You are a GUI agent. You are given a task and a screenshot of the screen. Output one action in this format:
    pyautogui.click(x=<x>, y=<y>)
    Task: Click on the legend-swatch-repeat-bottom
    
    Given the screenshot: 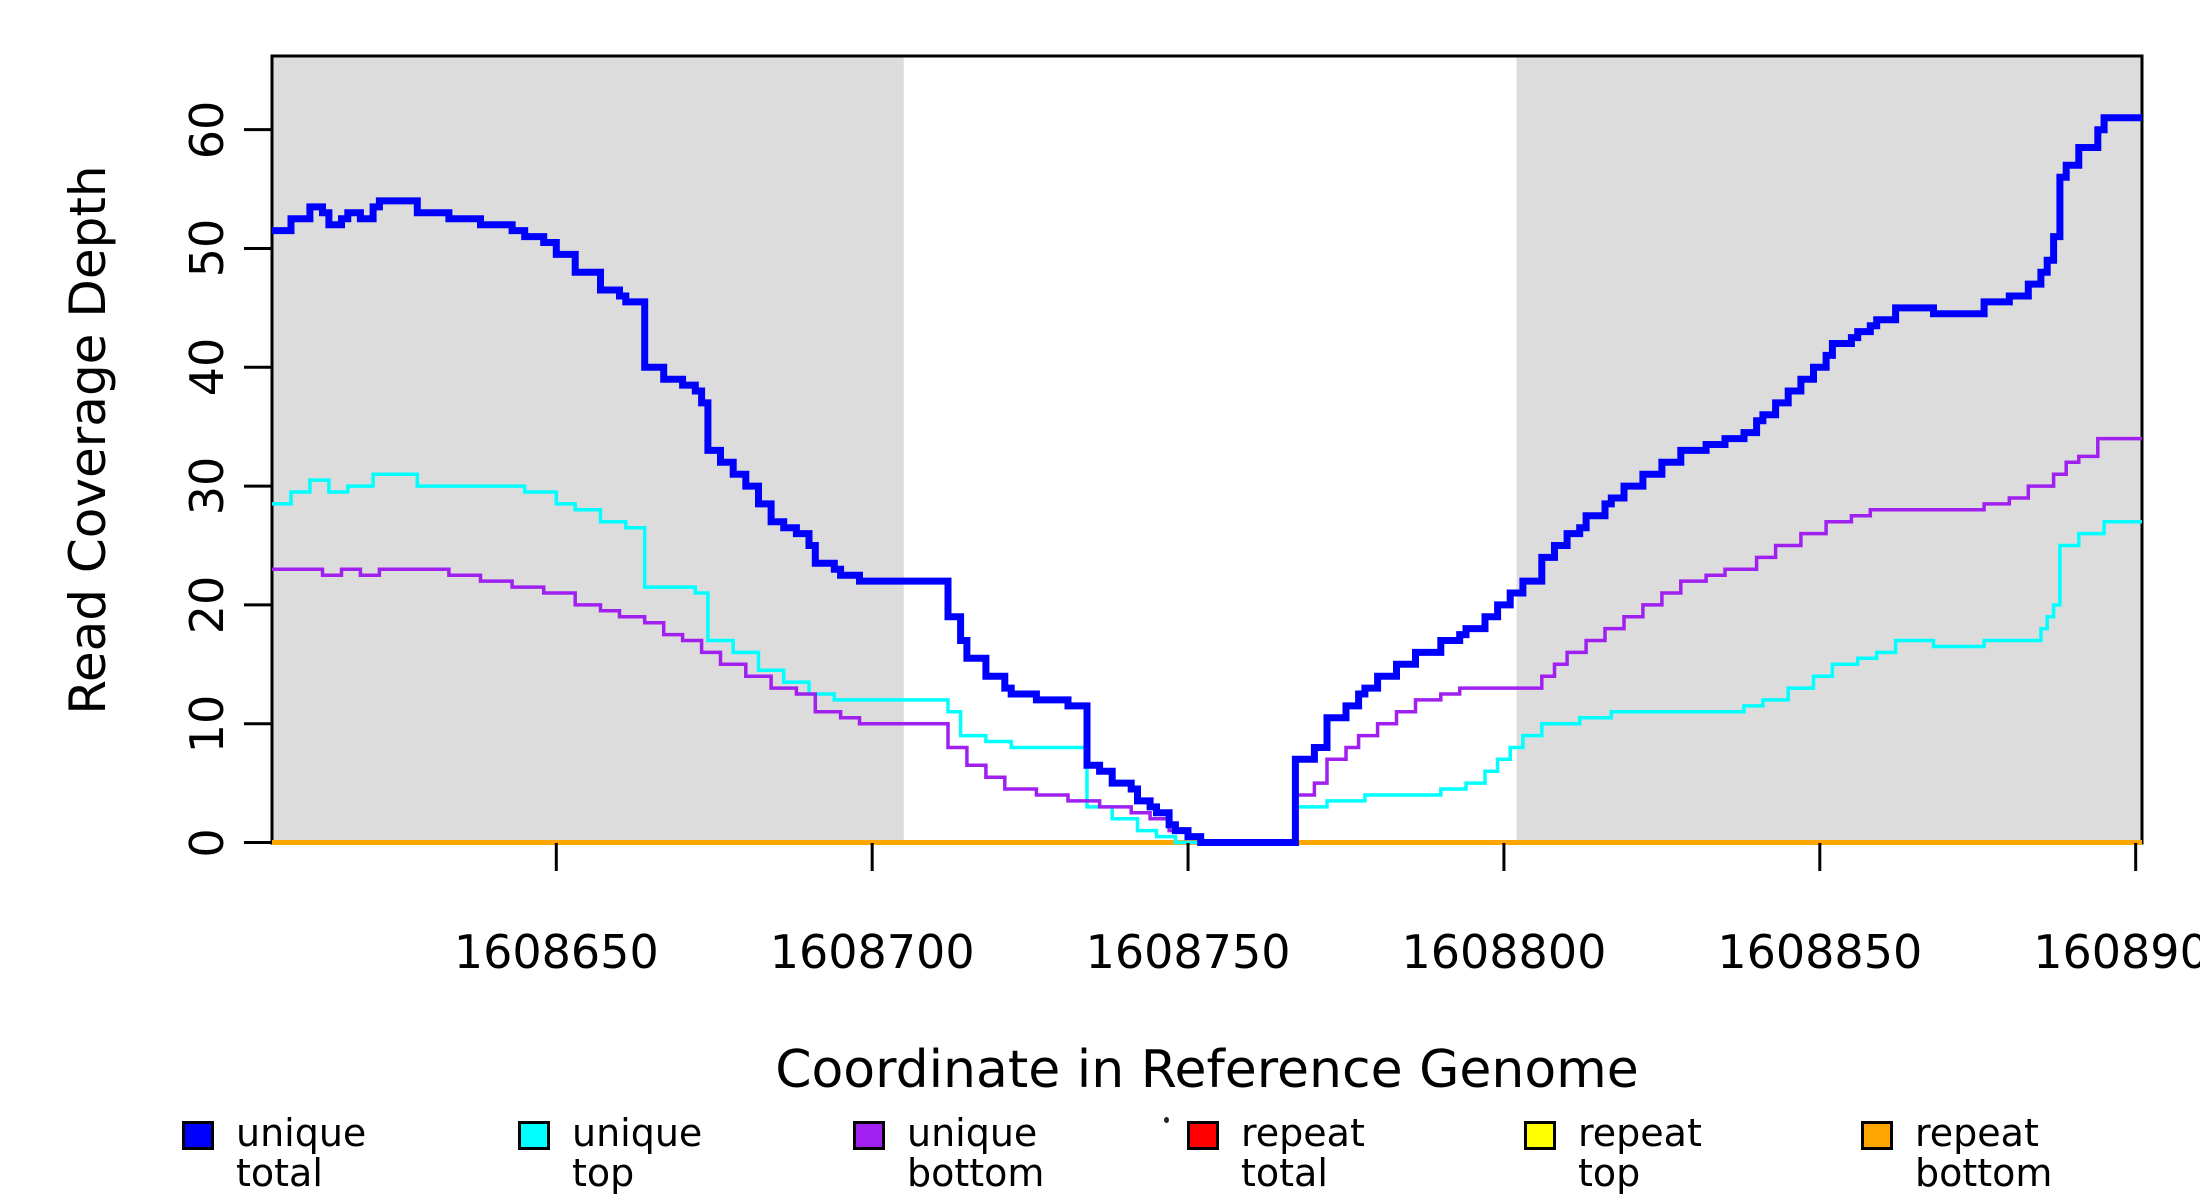 What is the action you would take?
    pyautogui.click(x=1877, y=1135)
    